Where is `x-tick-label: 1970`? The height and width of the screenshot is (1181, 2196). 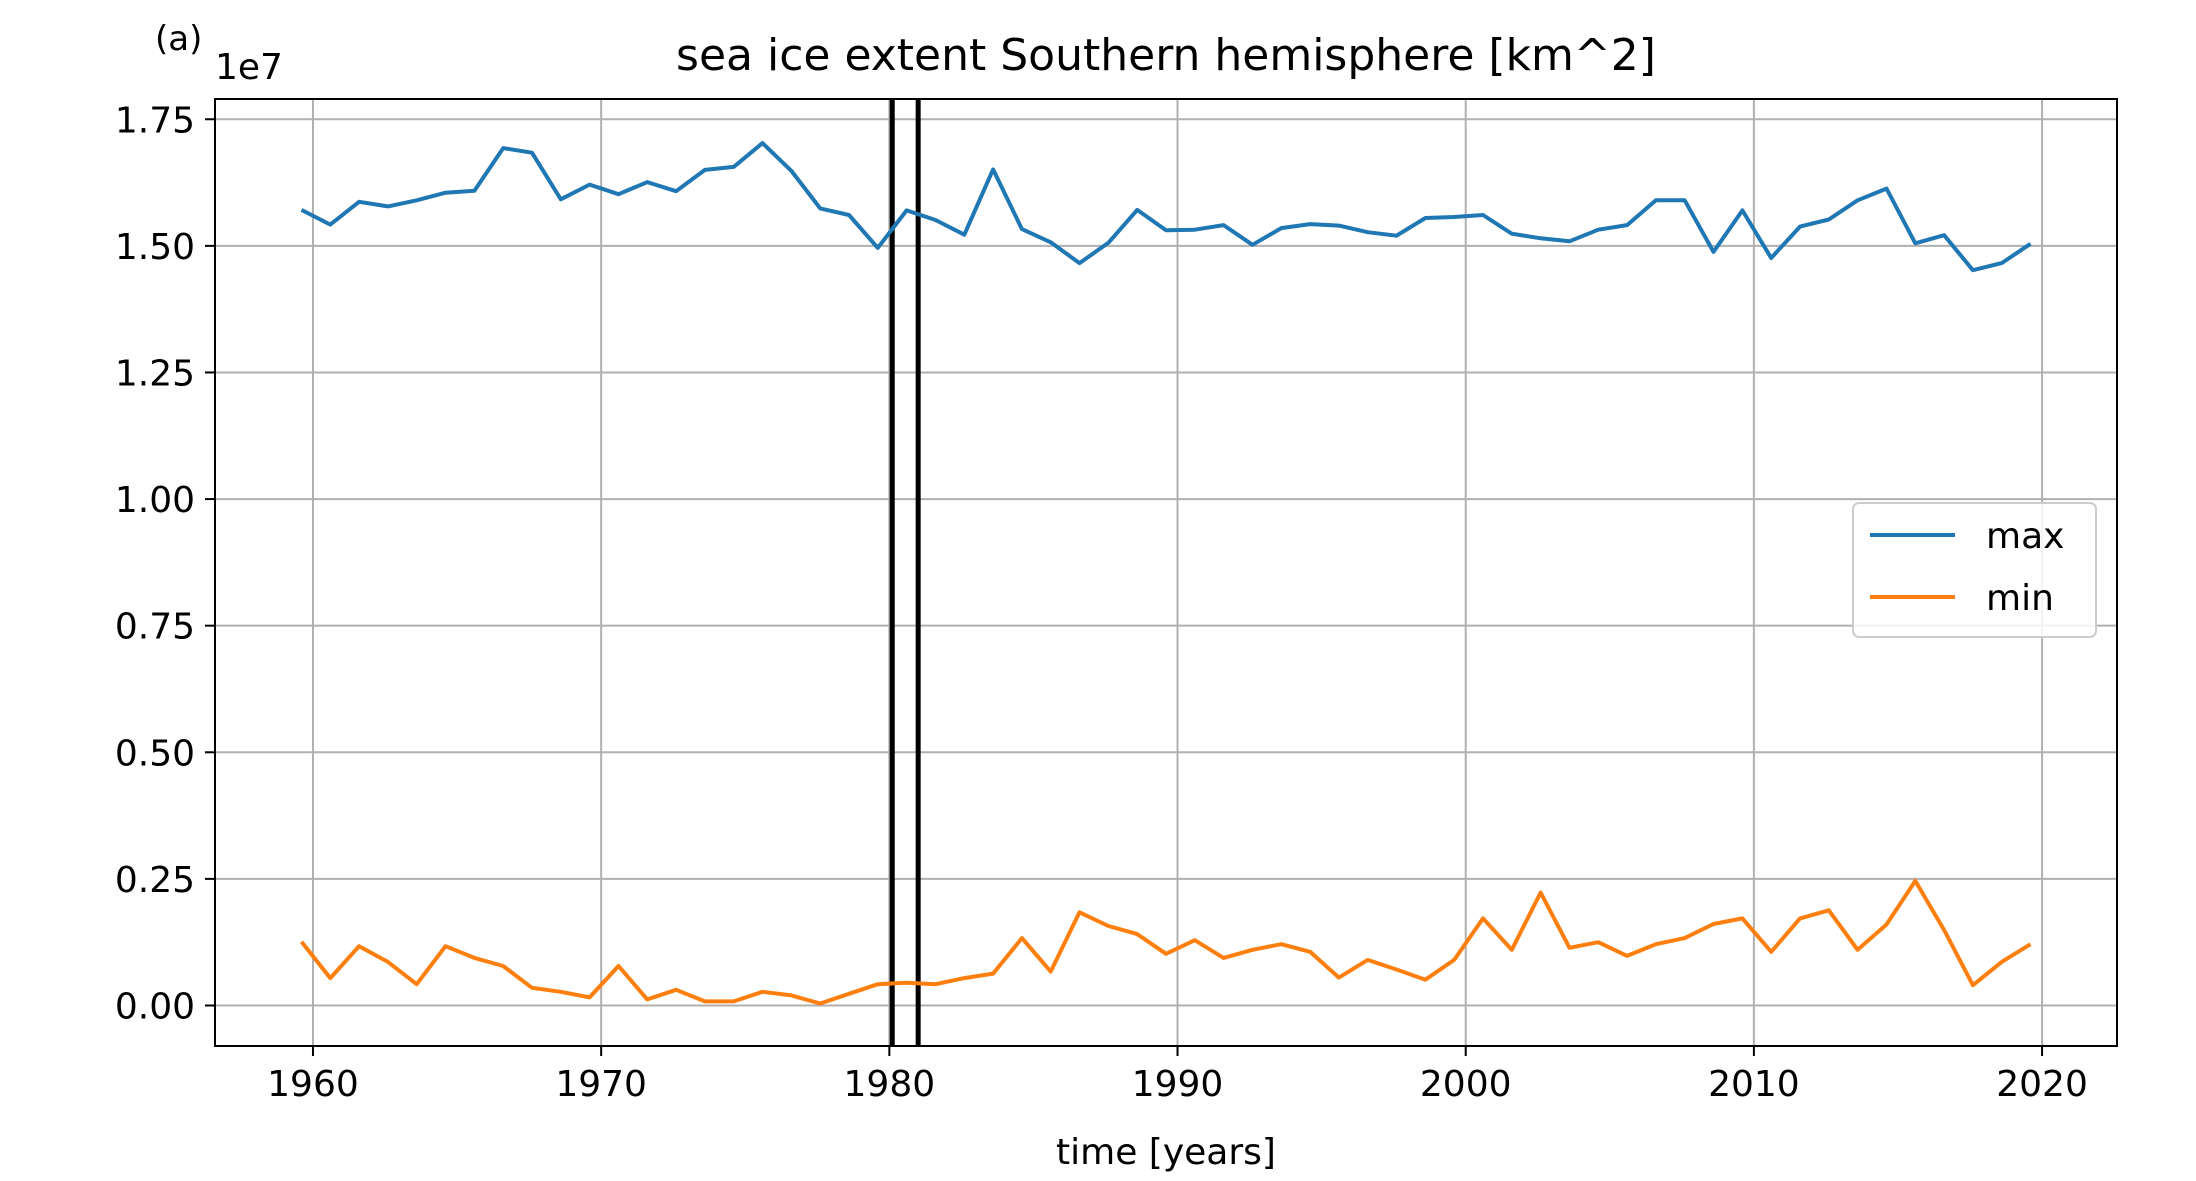
x-tick-label: 1970 is located at coordinates (601, 1084).